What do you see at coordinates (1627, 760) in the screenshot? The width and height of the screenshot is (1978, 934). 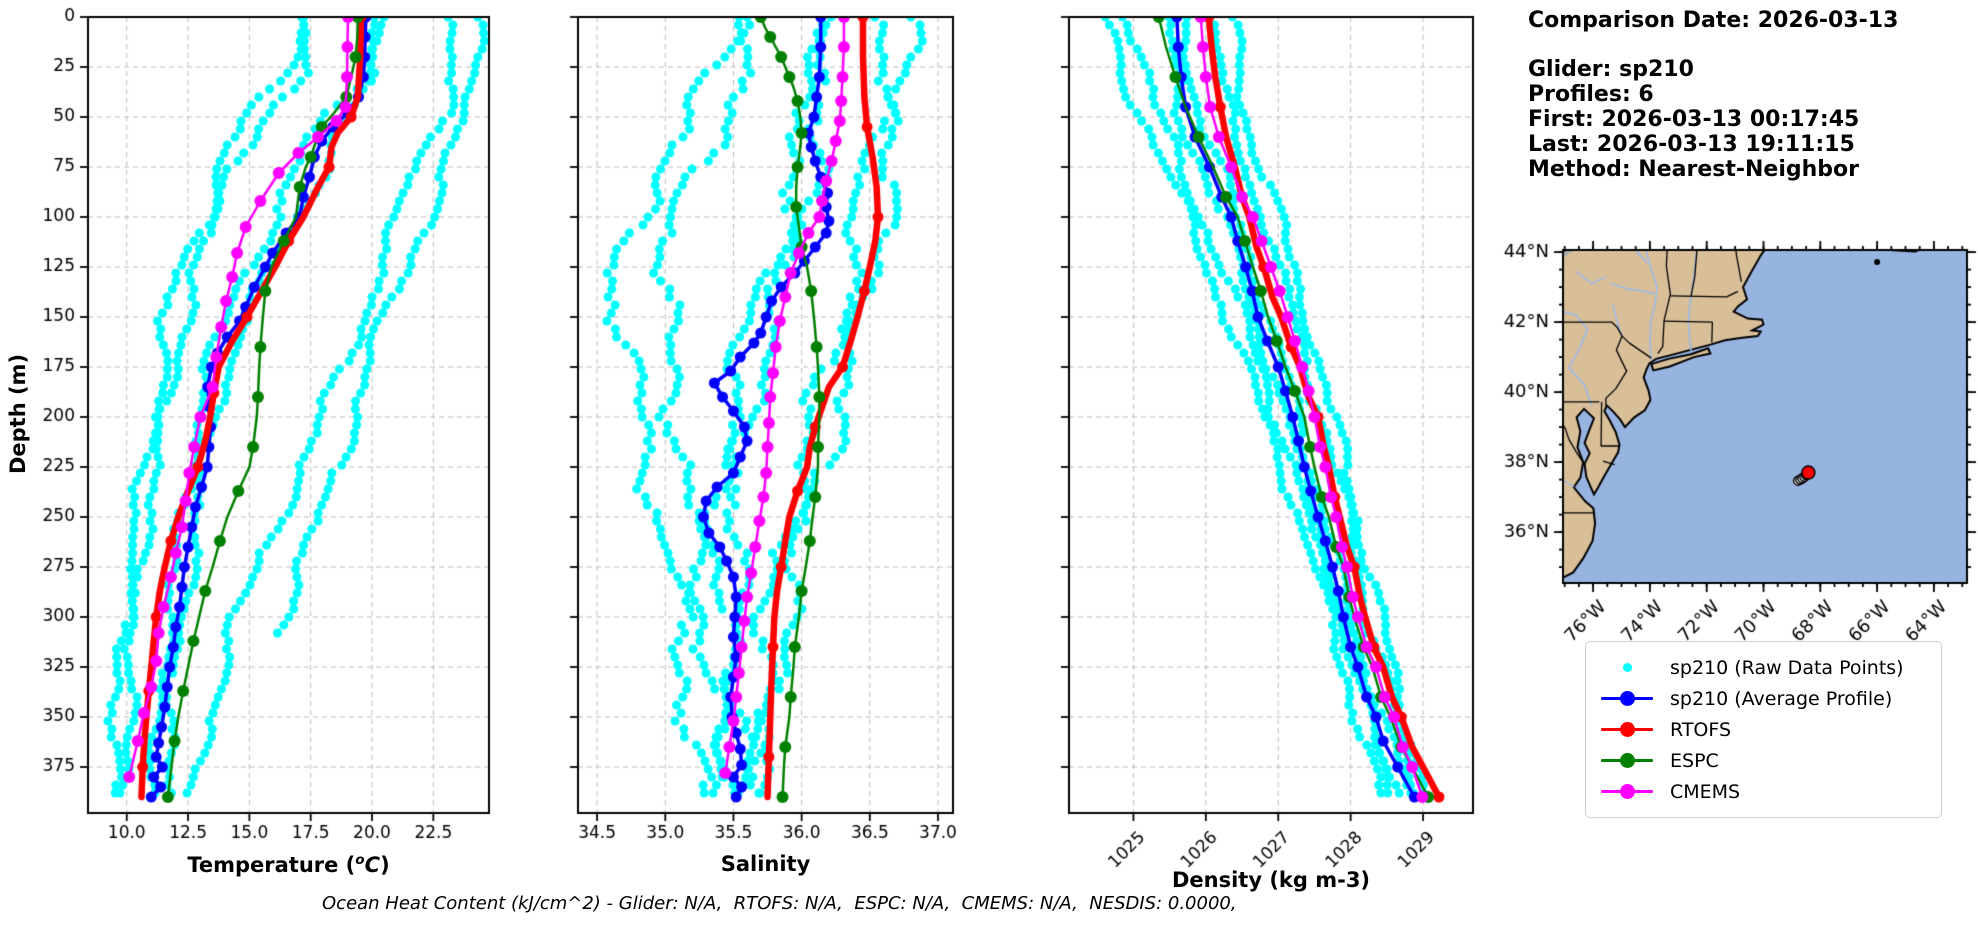 I see `espc-marker-icon` at bounding box center [1627, 760].